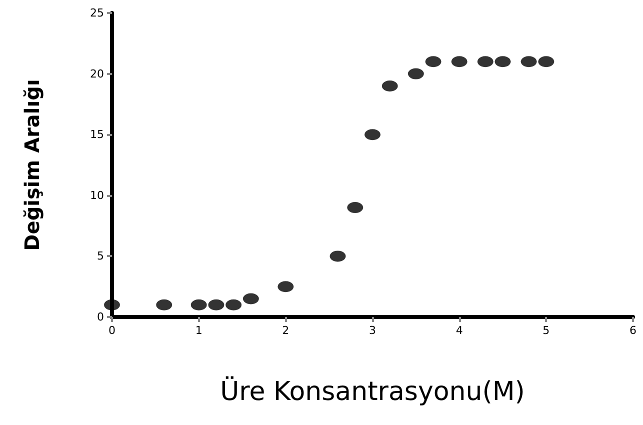 Image resolution: width=643 pixels, height=425 pixels. What do you see at coordinates (97, 135) in the screenshot?
I see `y-tick-label: 15` at bounding box center [97, 135].